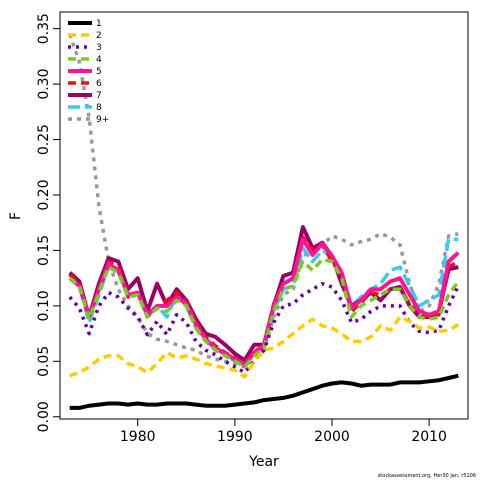 This screenshot has width=480, height=480. I want to click on legend-label: 3, so click(99, 48).